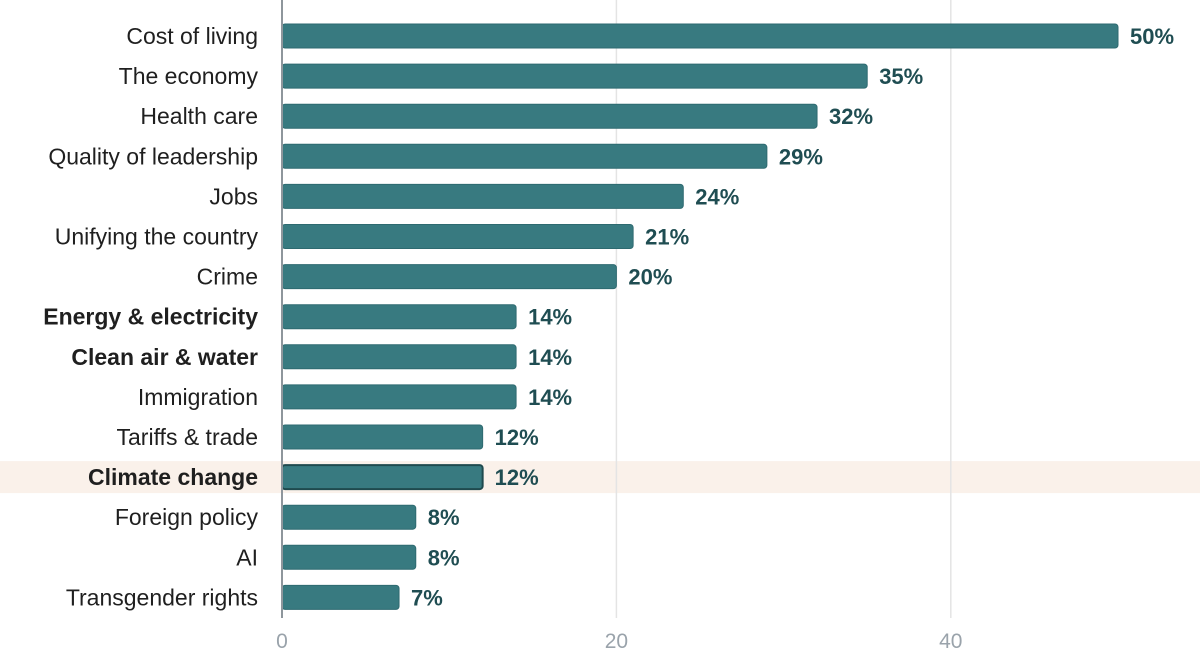 The width and height of the screenshot is (1200, 667). What do you see at coordinates (482, 196) in the screenshot?
I see `bar-jobs` at bounding box center [482, 196].